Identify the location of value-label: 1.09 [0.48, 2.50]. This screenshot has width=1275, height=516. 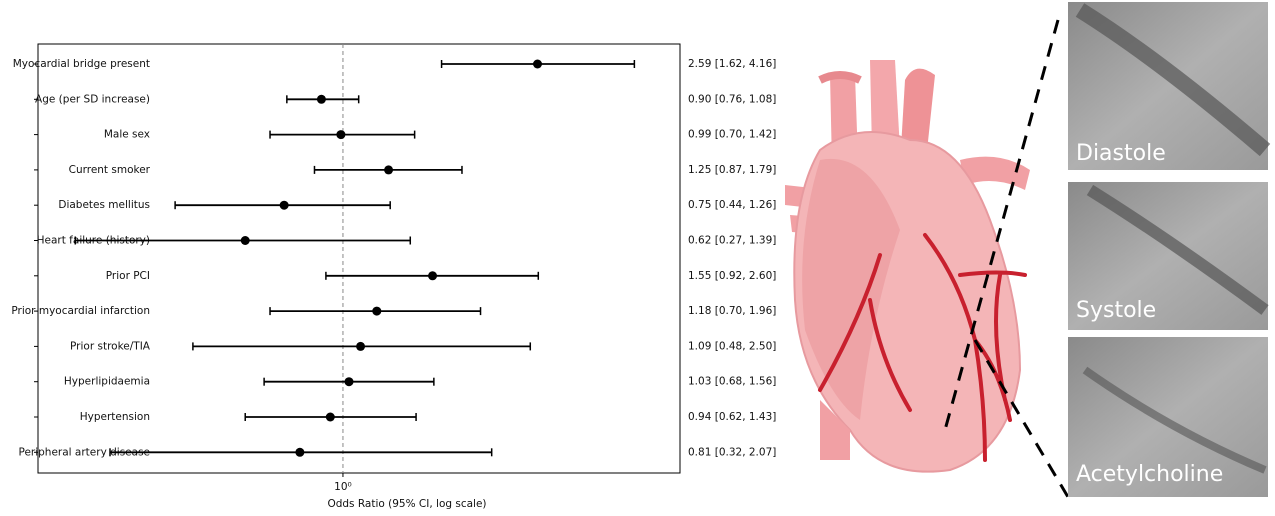
(732, 346).